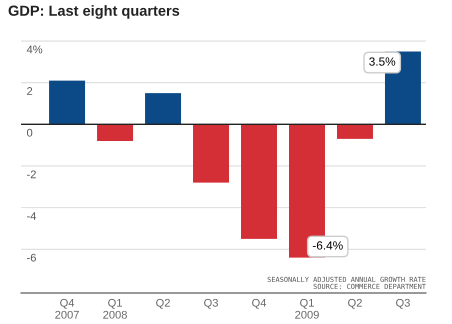 The height and width of the screenshot is (324, 452). Describe the element at coordinates (94, 12) in the screenshot. I see `chart-title: GDP: Last eight quarters` at that location.